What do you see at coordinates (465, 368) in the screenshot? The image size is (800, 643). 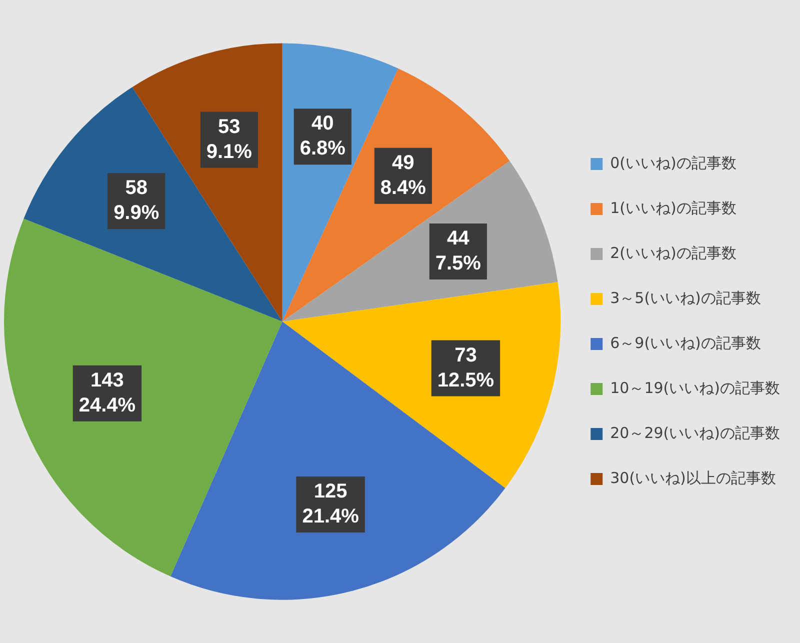 I see `data-label: 73 12.5%` at bounding box center [465, 368].